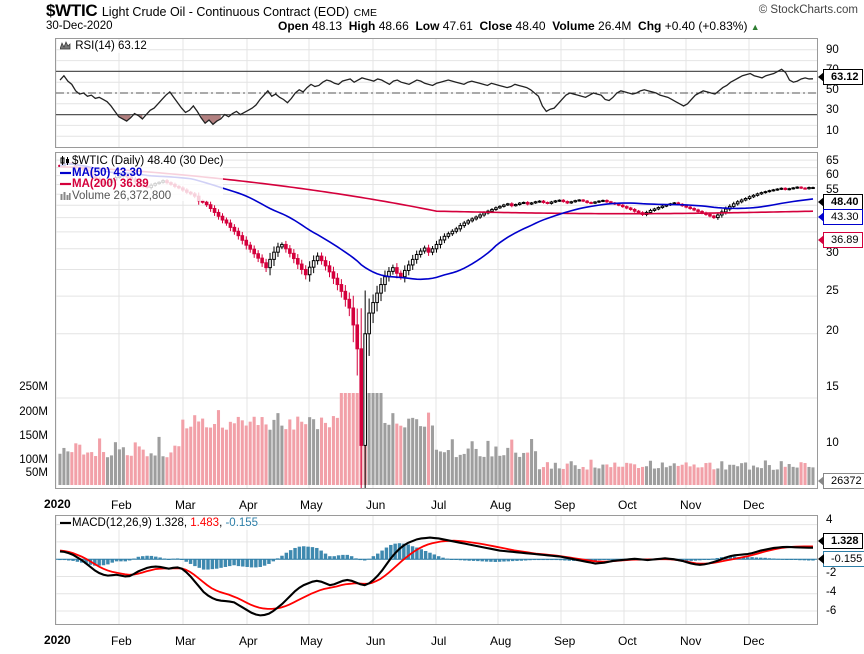 Image resolution: width=864 pixels, height=654 pixels. I want to click on xtick-price-apr: Apr, so click(248, 505).